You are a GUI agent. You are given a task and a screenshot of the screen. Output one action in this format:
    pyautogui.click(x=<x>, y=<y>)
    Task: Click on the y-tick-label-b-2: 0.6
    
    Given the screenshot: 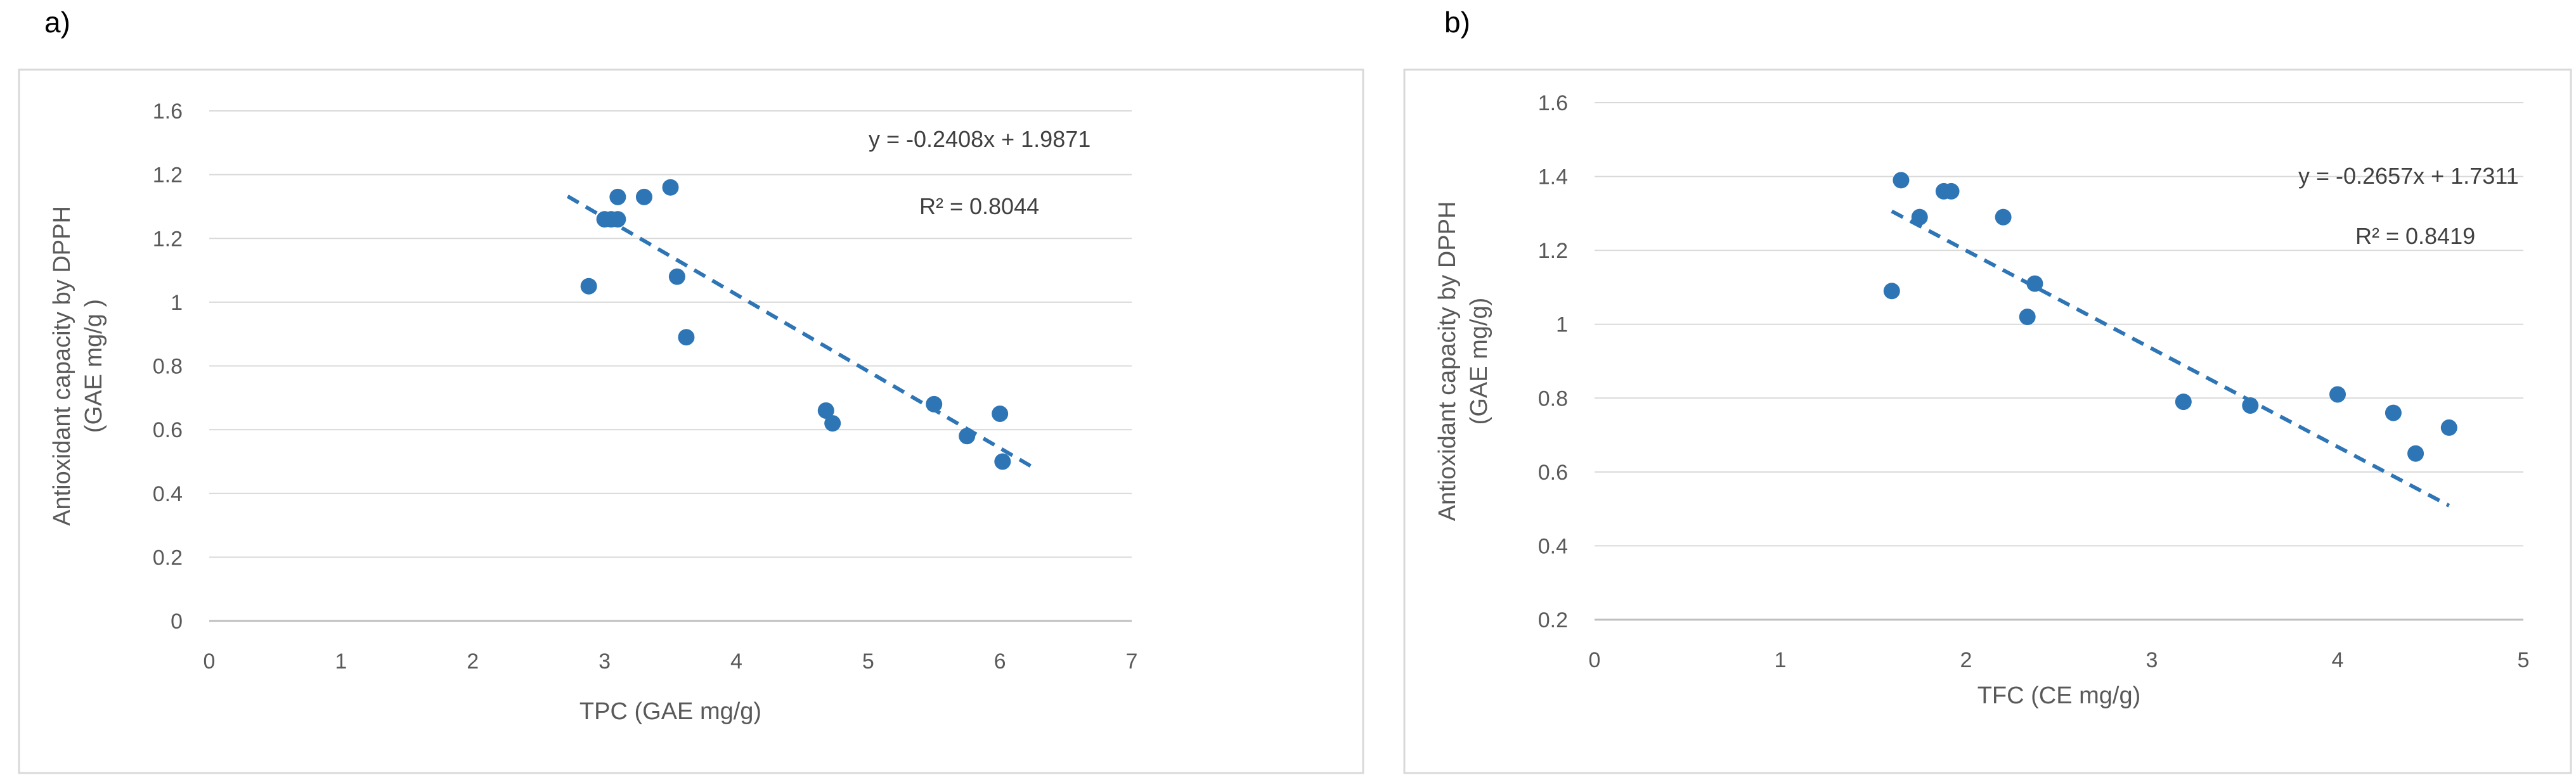 What is the action you would take?
    pyautogui.click(x=1553, y=473)
    